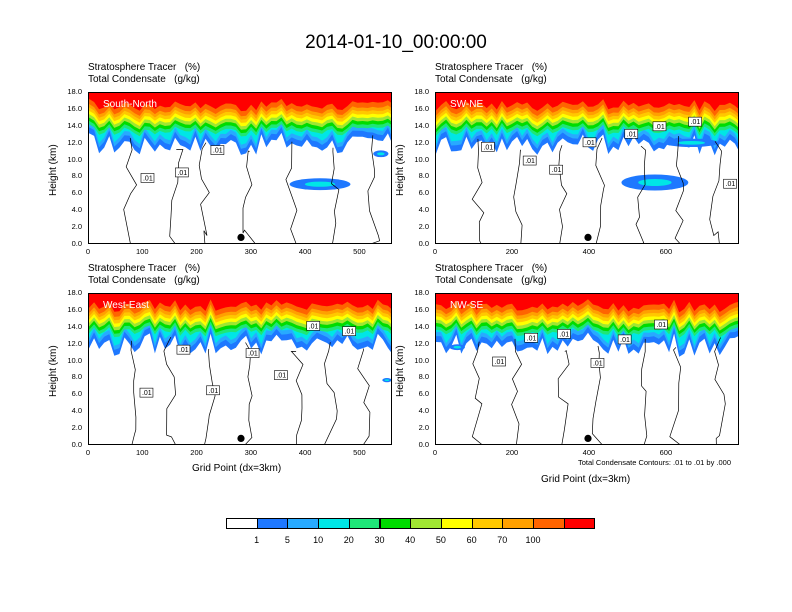 The width and height of the screenshot is (792, 612). Describe the element at coordinates (76, 227) in the screenshot. I see `y-tick-label: 2.0` at that location.